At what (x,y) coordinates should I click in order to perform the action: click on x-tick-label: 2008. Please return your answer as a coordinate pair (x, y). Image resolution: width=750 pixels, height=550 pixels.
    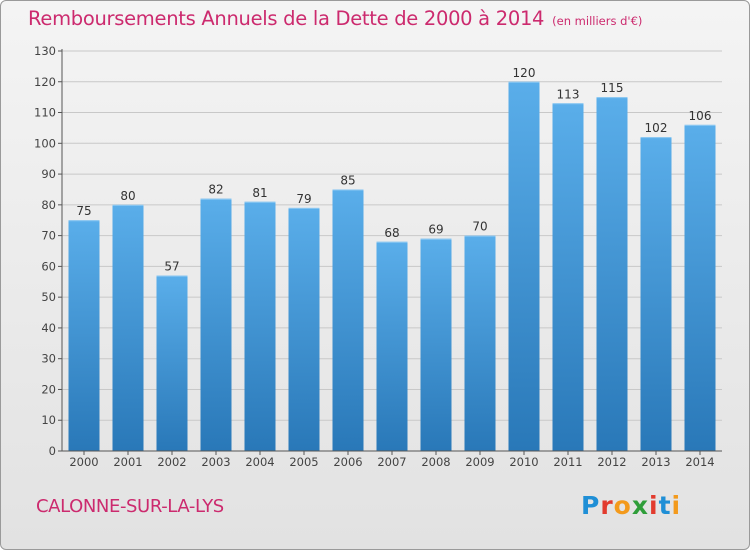
    Looking at the image, I should click on (435, 462).